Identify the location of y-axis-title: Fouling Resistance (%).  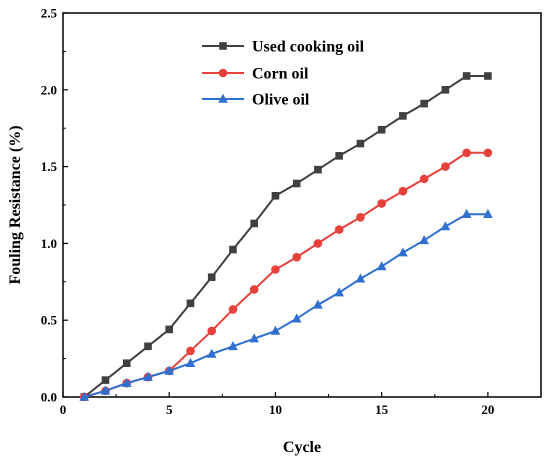
(15, 204).